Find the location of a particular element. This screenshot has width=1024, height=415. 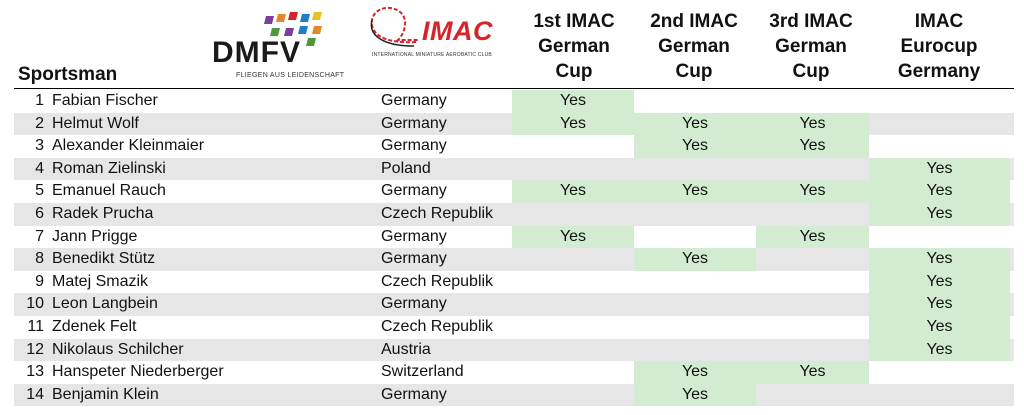

rank-number: 4 is located at coordinates (39, 168).